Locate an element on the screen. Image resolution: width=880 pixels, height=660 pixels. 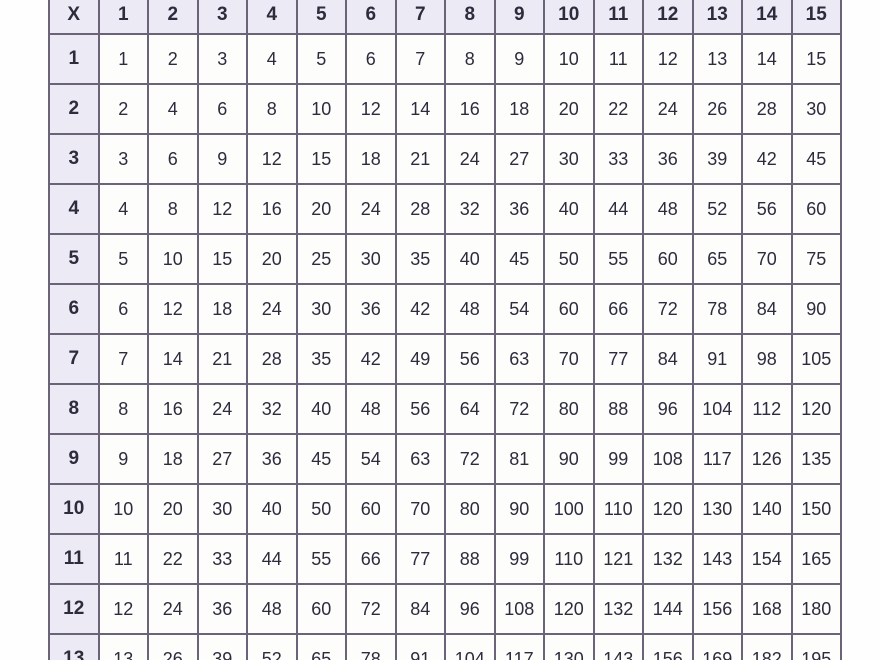
table-cell: 48 is located at coordinates (668, 209).